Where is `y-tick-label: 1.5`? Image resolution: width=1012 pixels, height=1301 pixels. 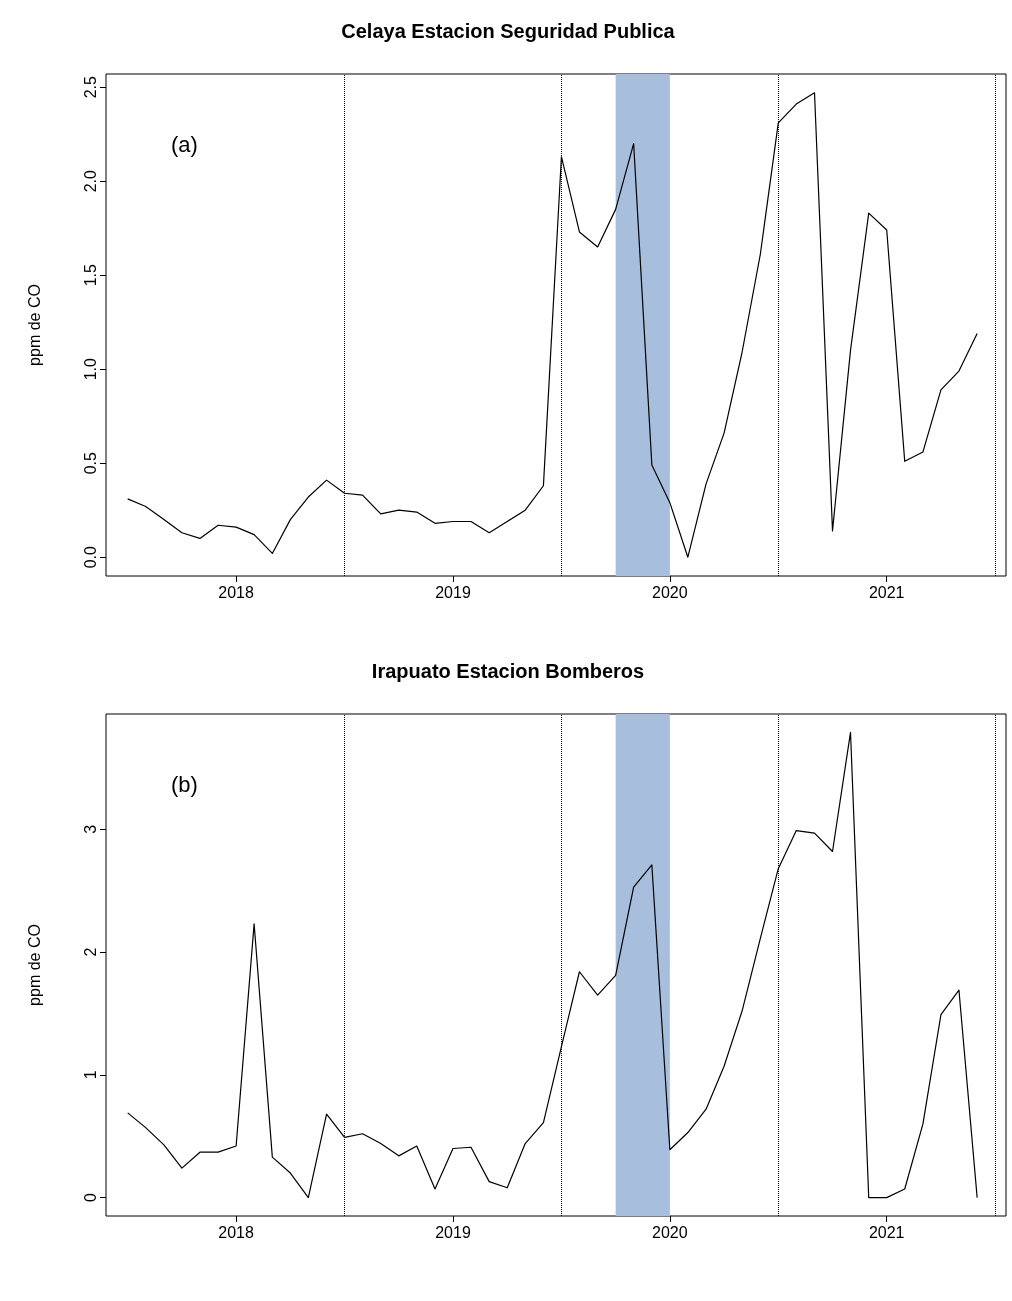 y-tick-label: 1.5 is located at coordinates (90, 275).